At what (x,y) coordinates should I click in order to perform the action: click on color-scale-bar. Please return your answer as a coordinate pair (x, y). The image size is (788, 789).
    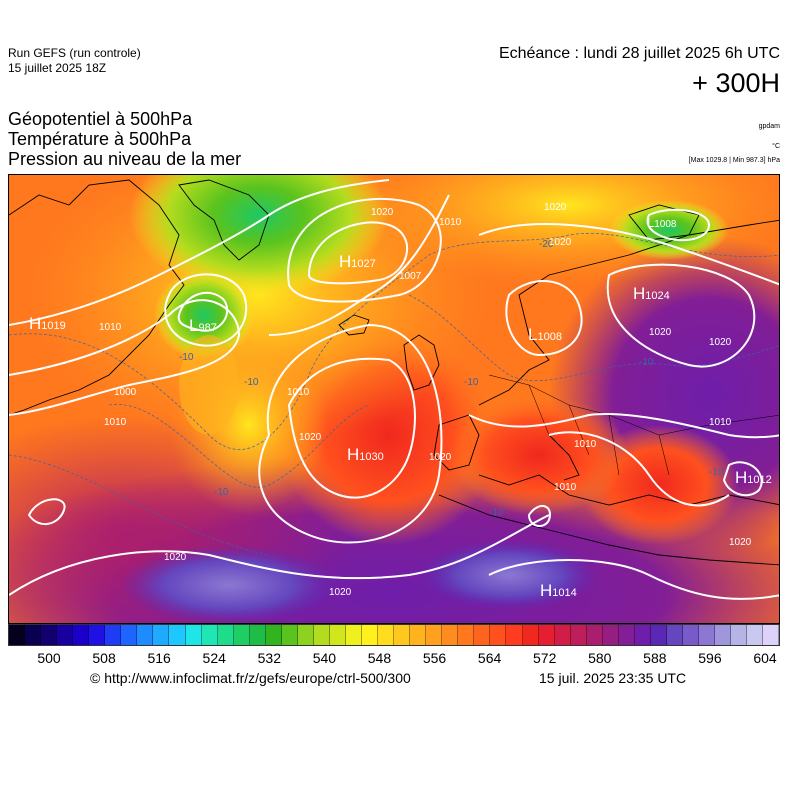
    Looking at the image, I should click on (394, 635).